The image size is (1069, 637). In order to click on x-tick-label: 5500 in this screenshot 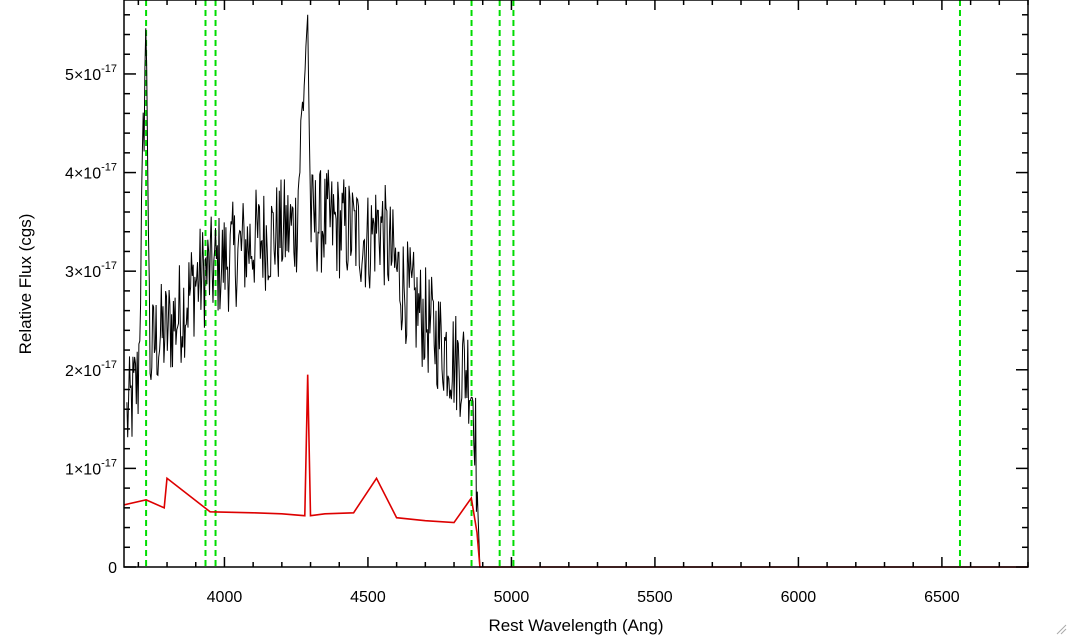, I will do `click(655, 597)`.